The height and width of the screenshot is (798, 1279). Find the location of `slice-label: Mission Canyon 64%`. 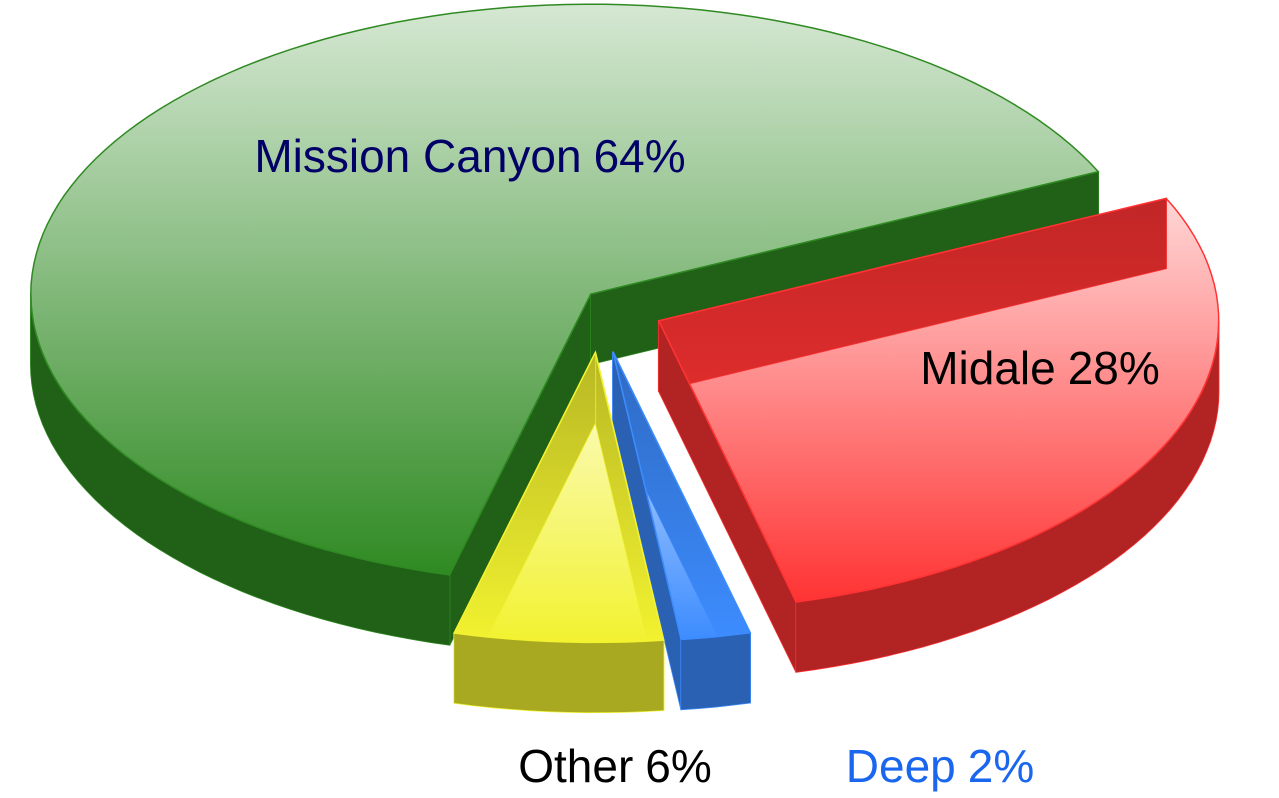

slice-label: Mission Canyon 64% is located at coordinates (469, 156).